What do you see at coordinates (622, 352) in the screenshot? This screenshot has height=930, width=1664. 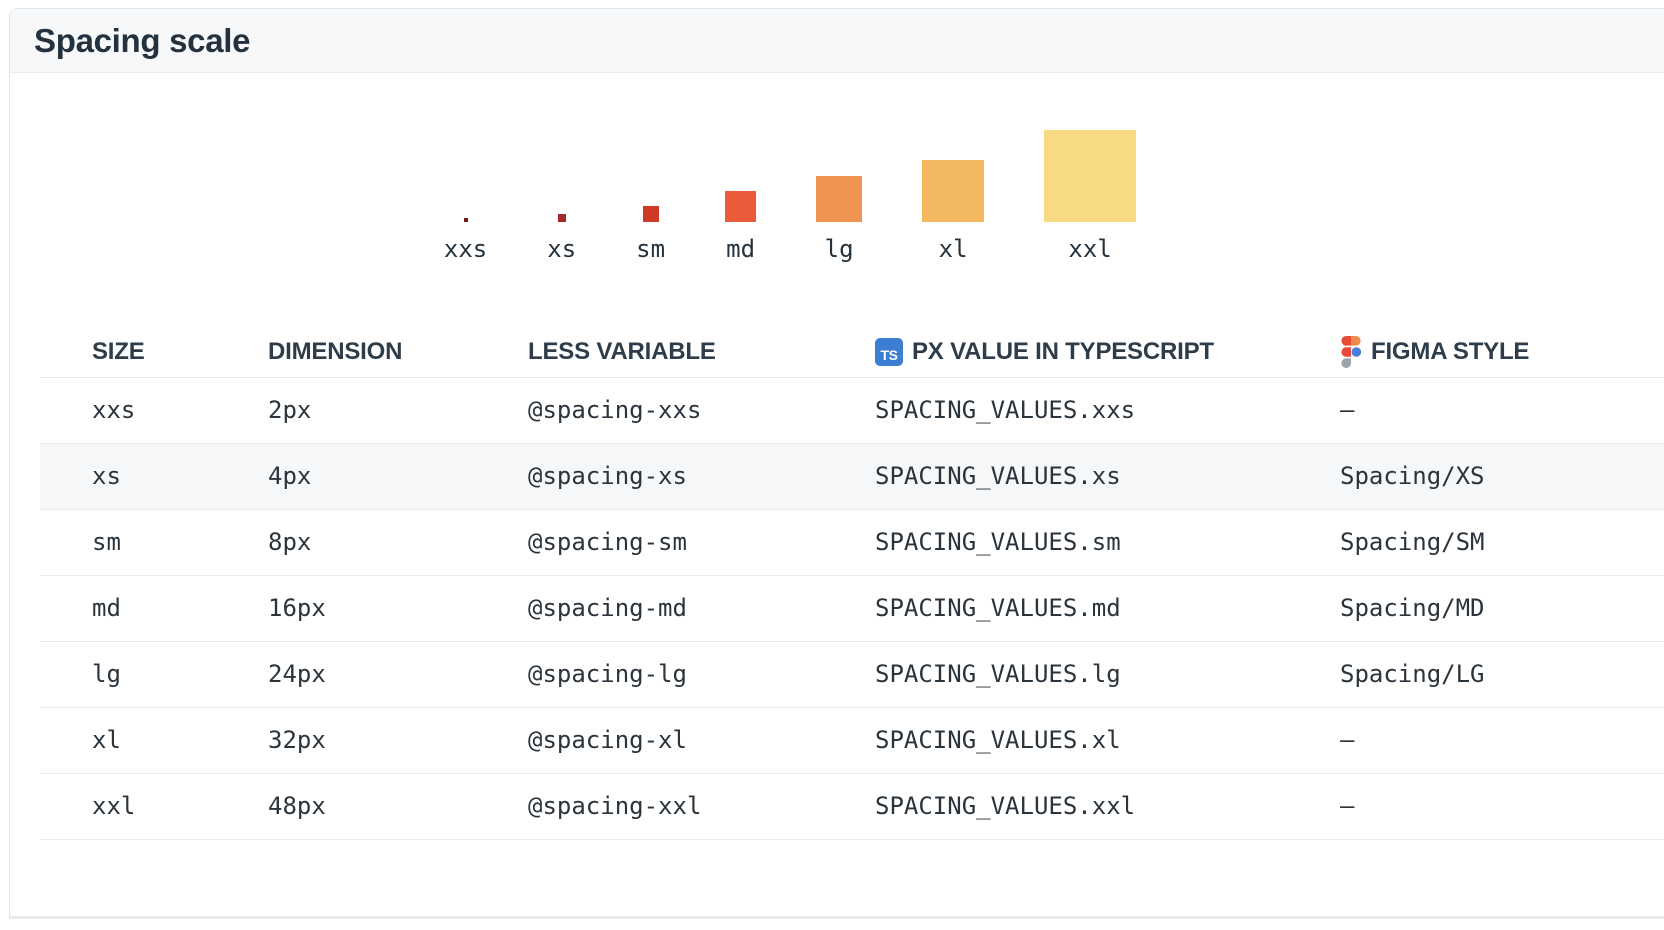 I see `column-header-less-variable: LESS VARIABLE` at bounding box center [622, 352].